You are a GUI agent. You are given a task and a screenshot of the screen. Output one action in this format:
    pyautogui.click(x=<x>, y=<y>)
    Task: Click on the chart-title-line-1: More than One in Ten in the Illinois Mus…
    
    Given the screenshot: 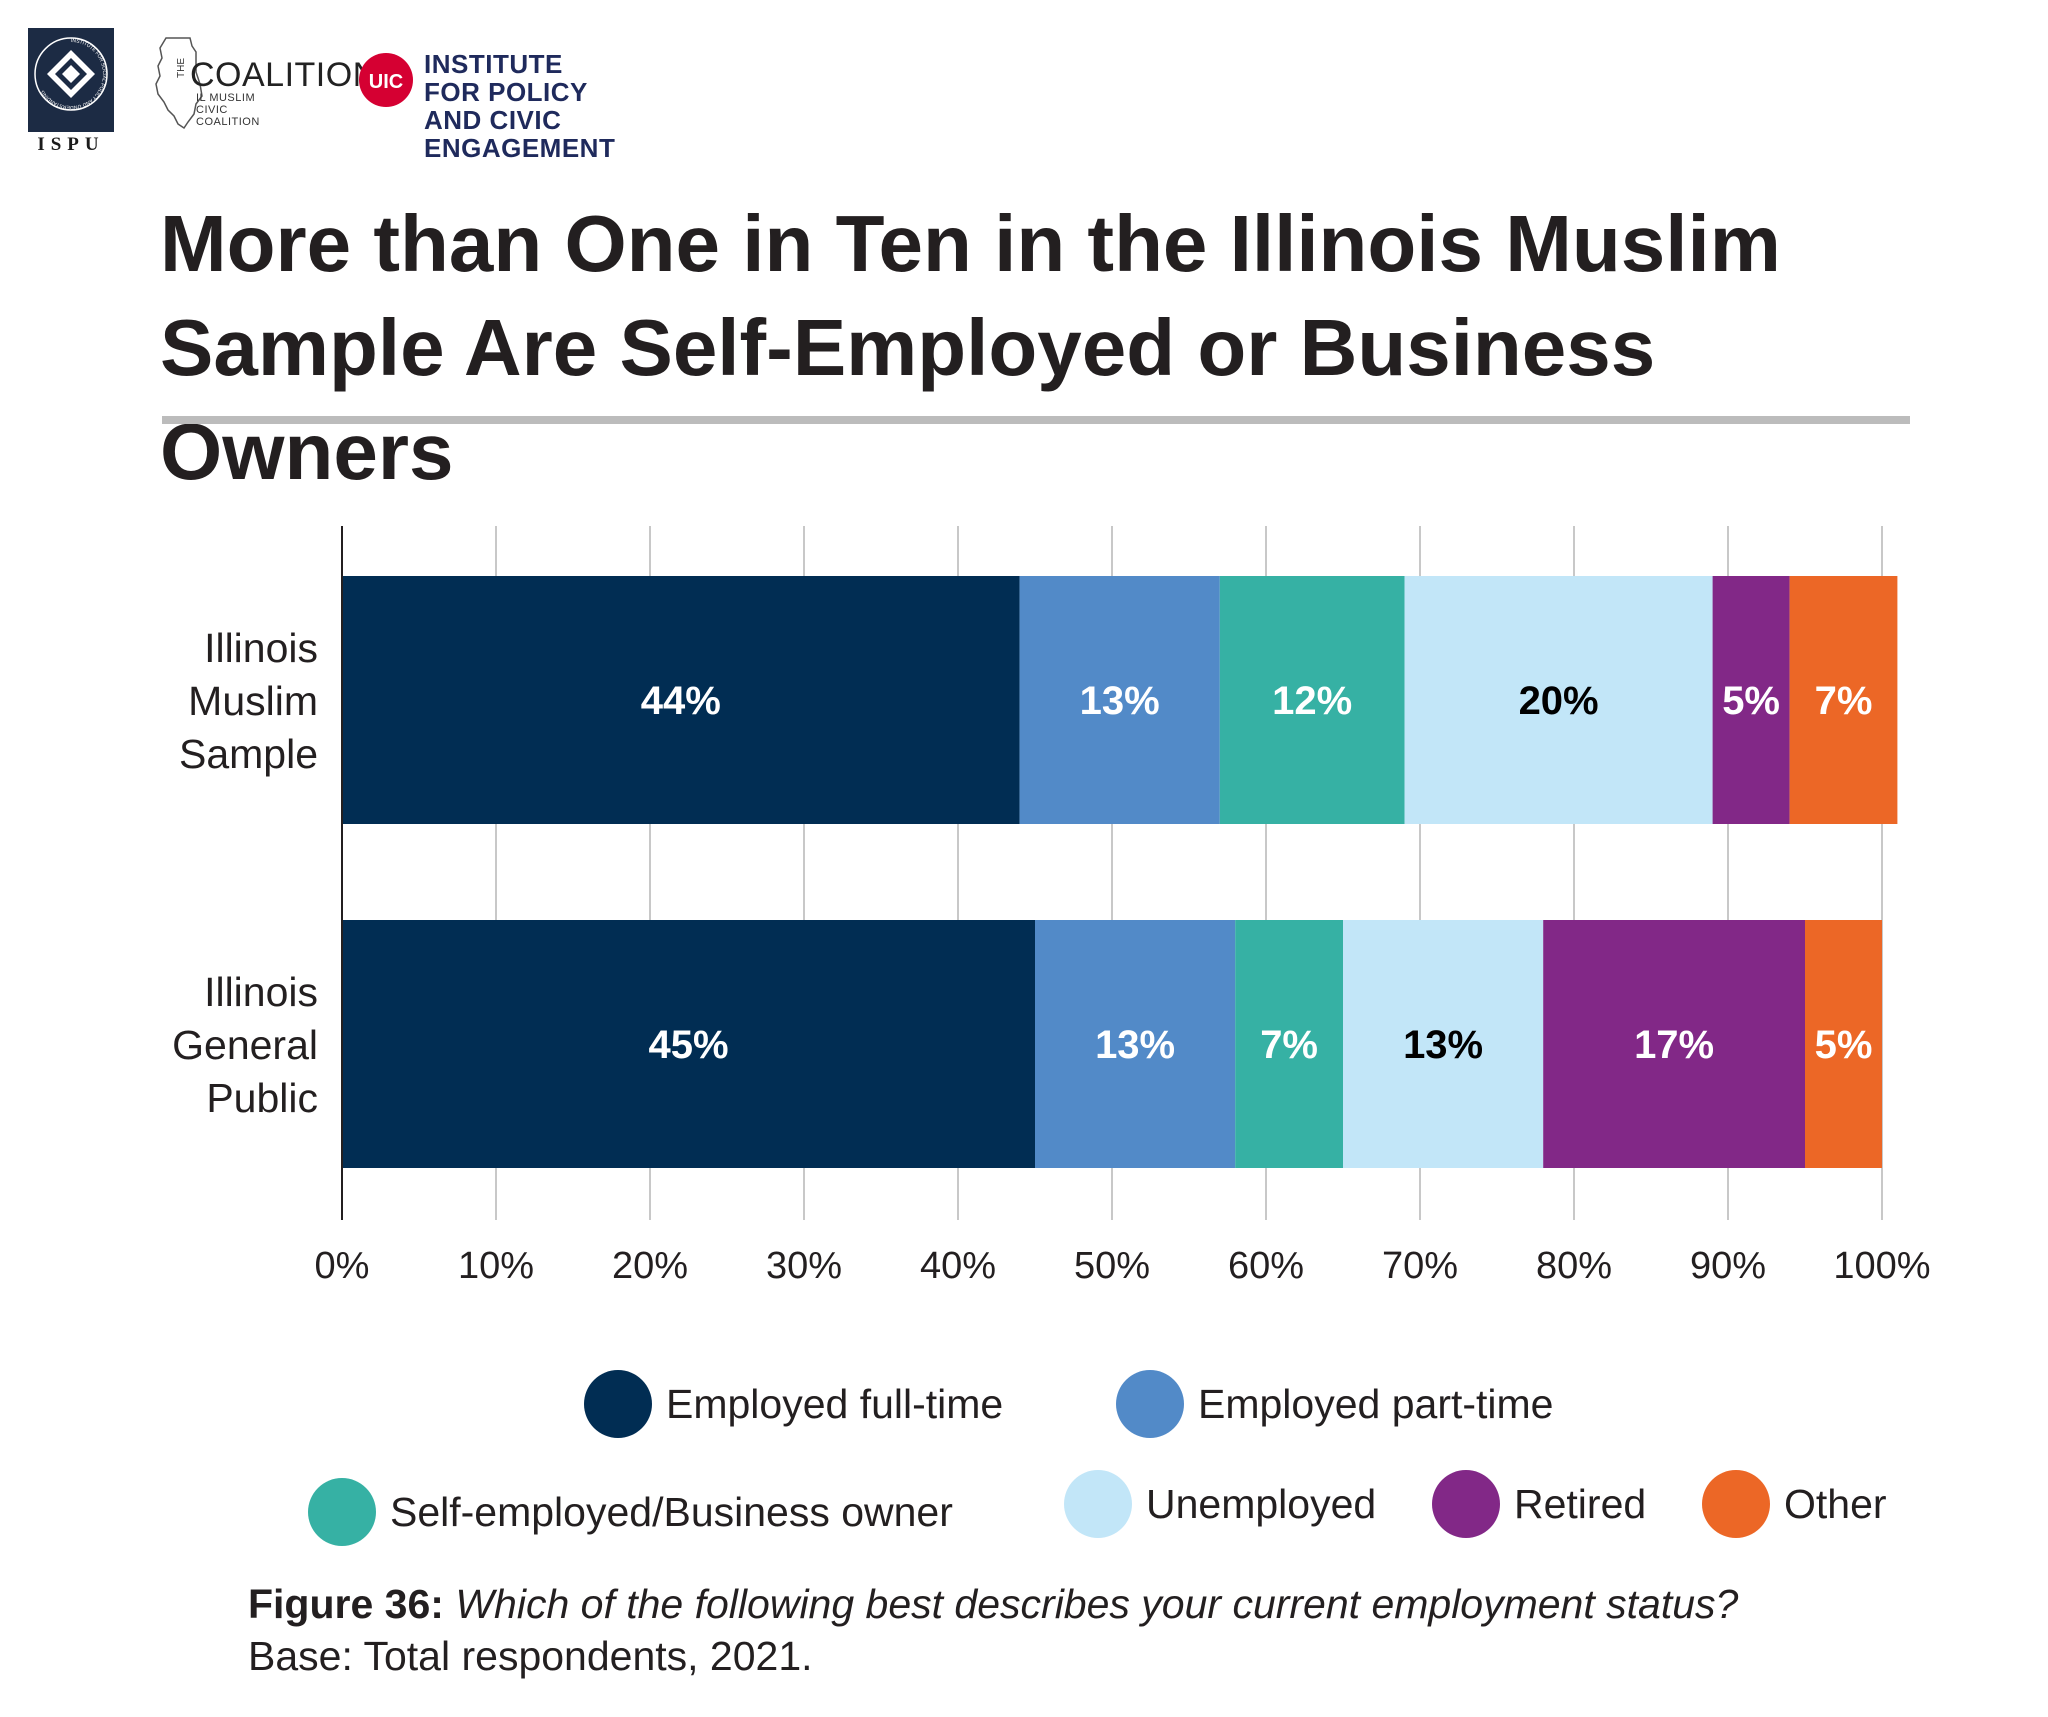 What is the action you would take?
    pyautogui.click(x=970, y=243)
    